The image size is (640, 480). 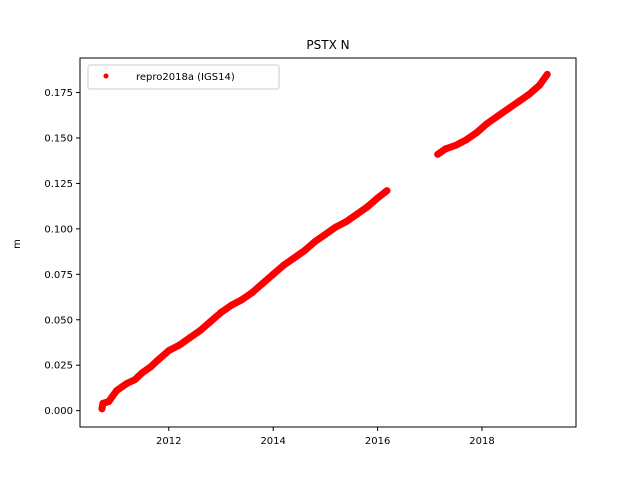 I want to click on x-tick-label: 2018, so click(x=481, y=441).